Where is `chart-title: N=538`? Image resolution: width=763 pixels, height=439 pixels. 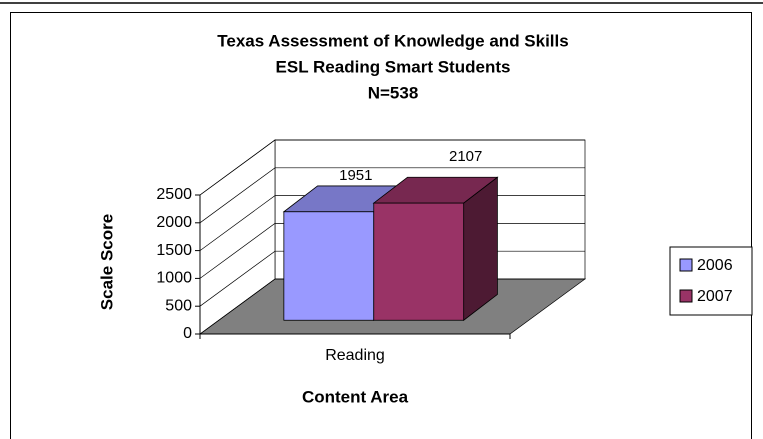 chart-title: N=538 is located at coordinates (393, 92).